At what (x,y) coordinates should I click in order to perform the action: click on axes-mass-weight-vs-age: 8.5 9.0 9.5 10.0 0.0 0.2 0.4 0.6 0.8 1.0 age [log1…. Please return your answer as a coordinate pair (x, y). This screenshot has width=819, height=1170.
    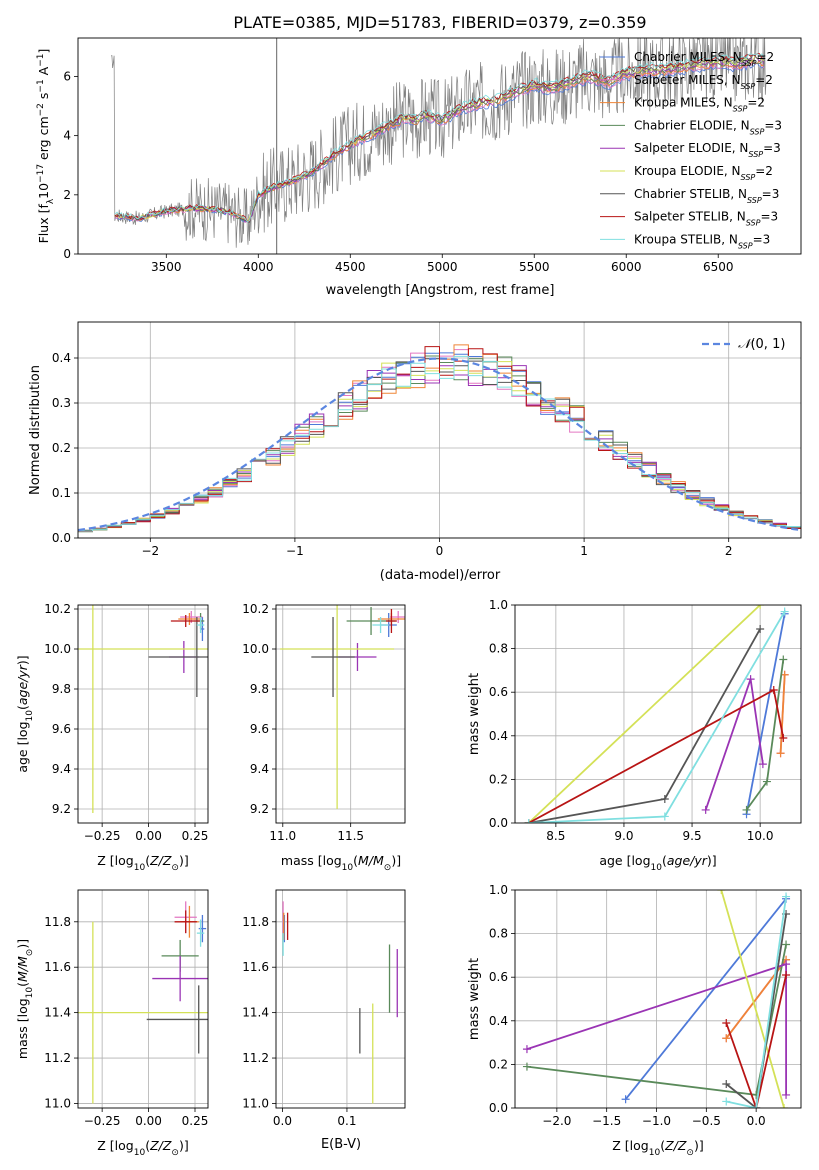
    Looking at the image, I should click on (634, 735).